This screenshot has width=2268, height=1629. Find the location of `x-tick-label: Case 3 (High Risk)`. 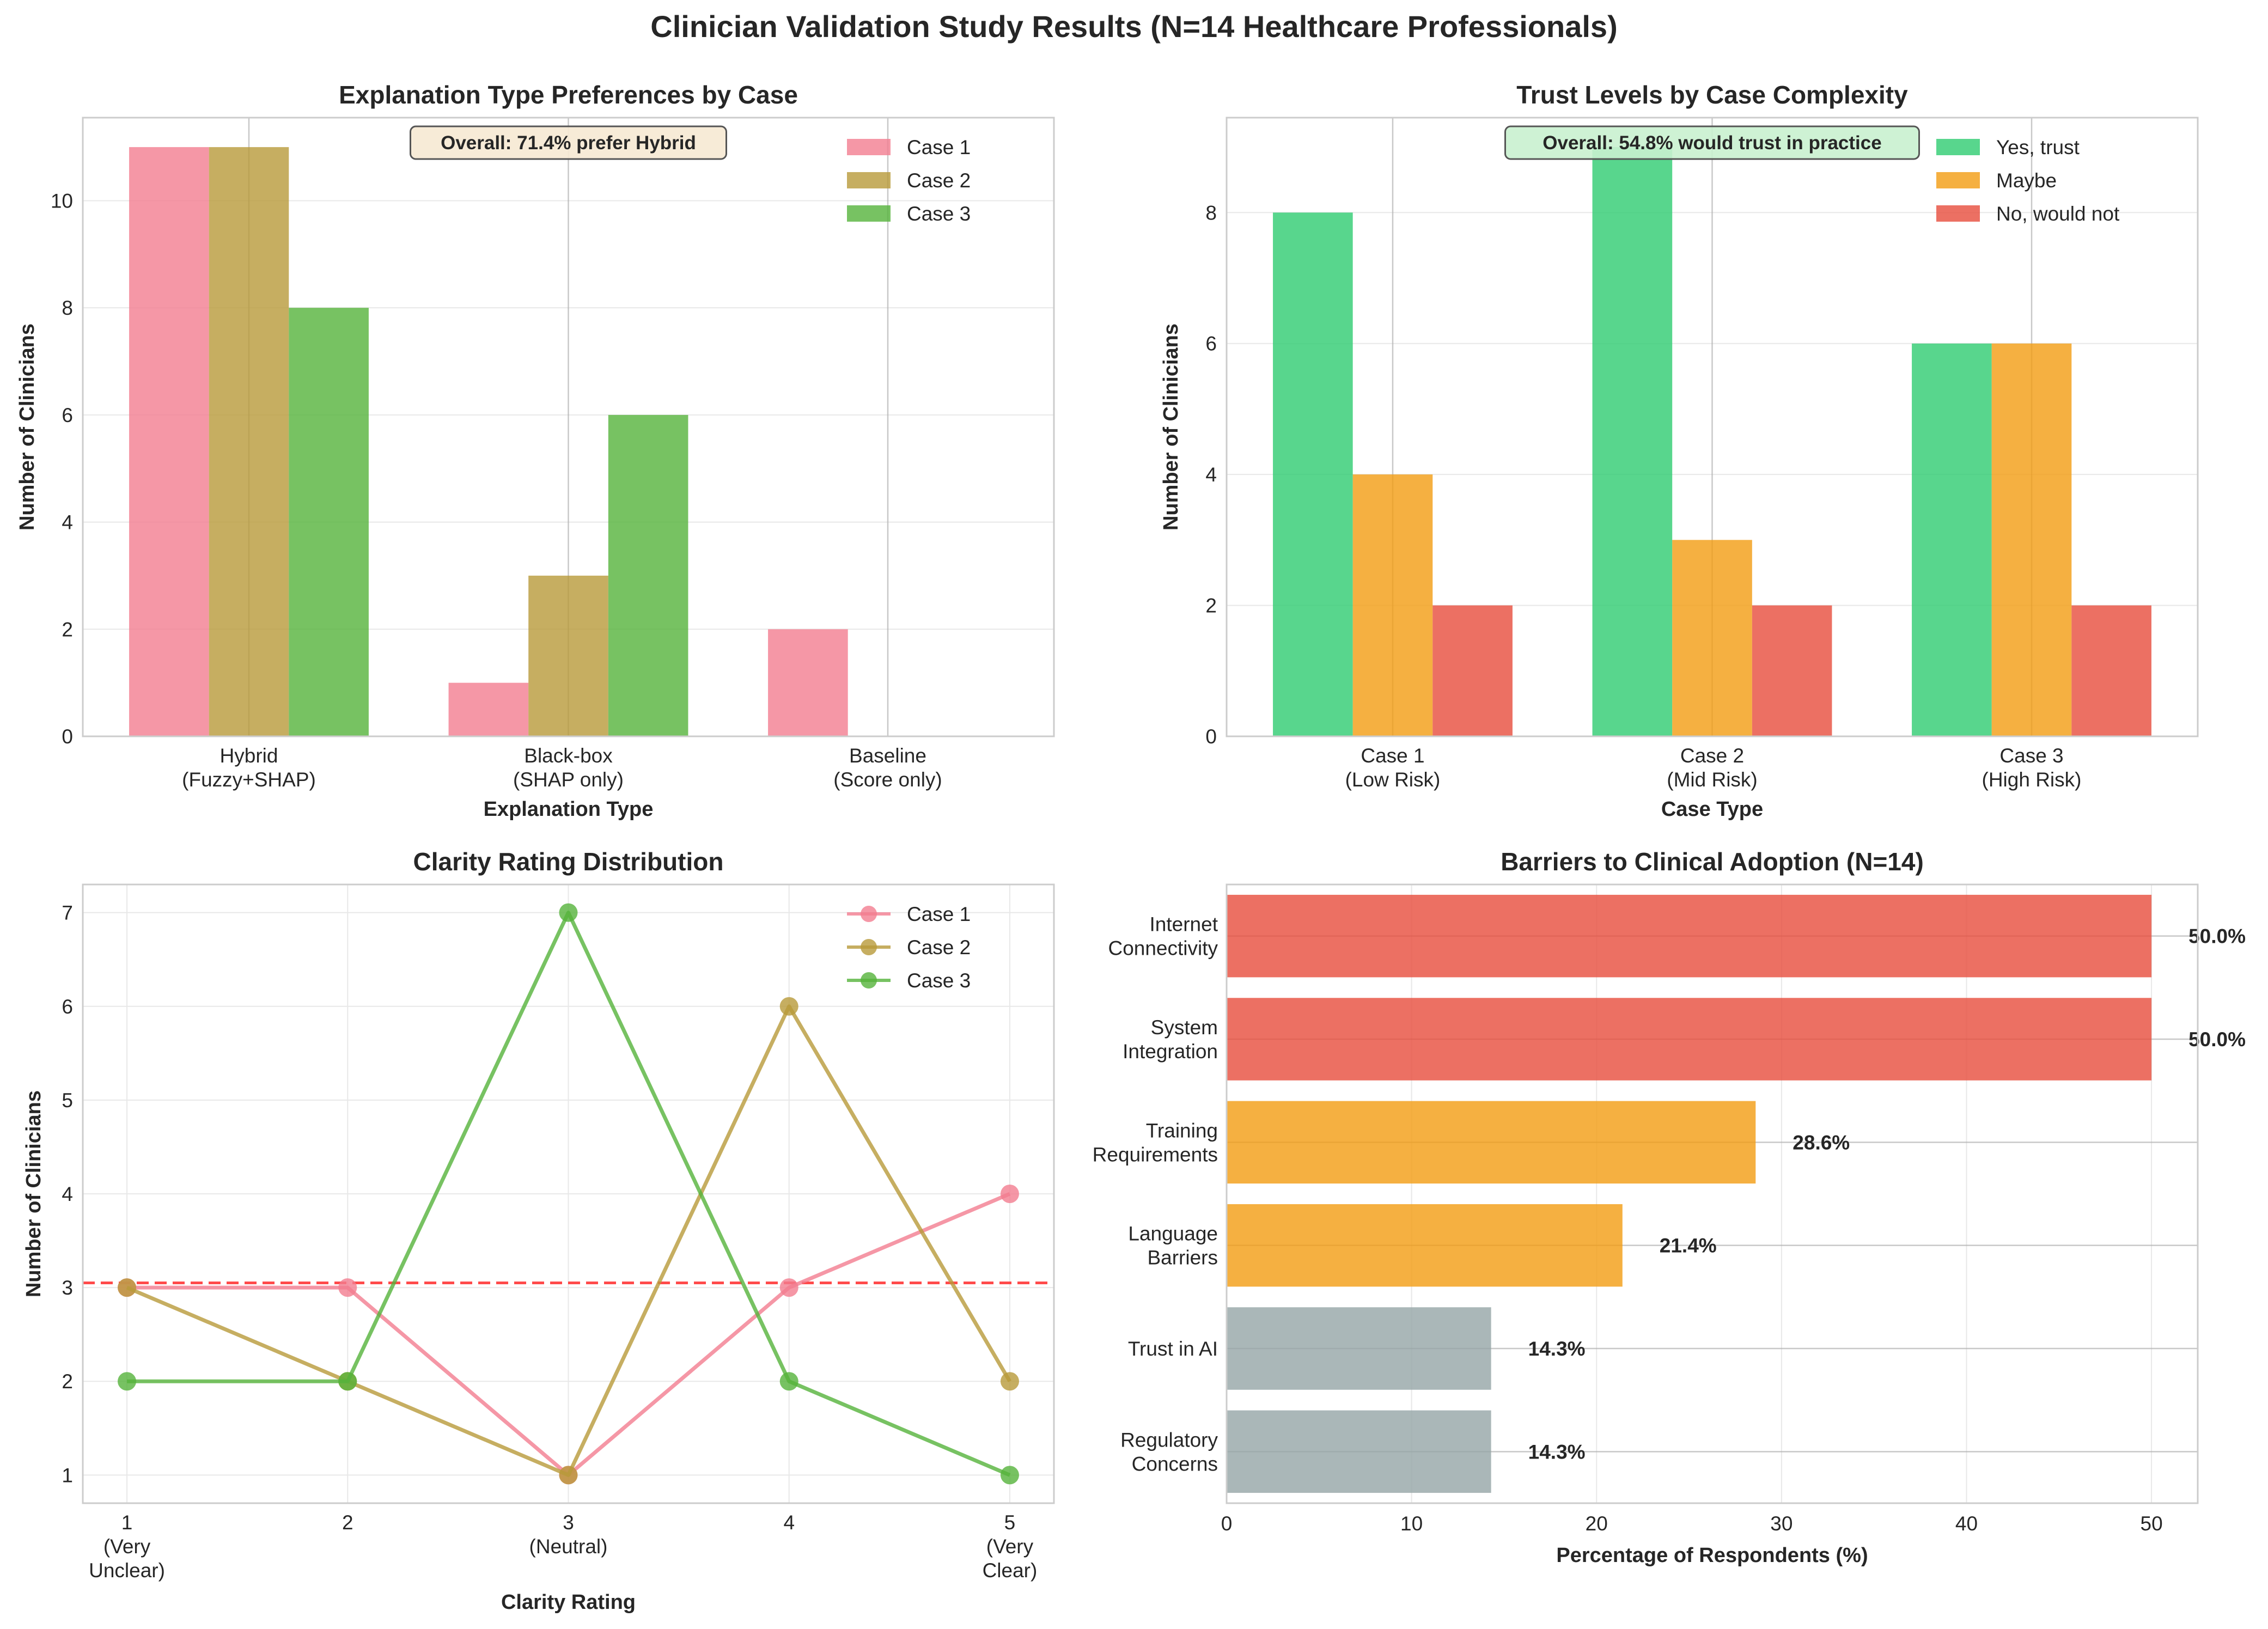

x-tick-label: Case 3 (High Risk) is located at coordinates (2032, 768).